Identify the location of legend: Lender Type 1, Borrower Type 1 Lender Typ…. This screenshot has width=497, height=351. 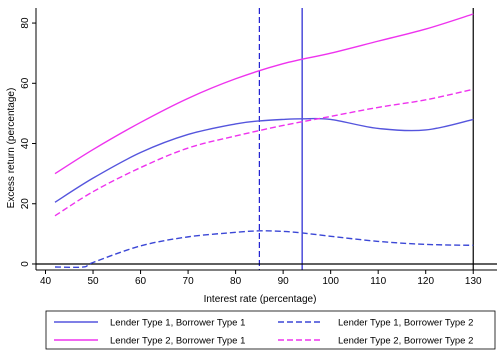
(270, 330).